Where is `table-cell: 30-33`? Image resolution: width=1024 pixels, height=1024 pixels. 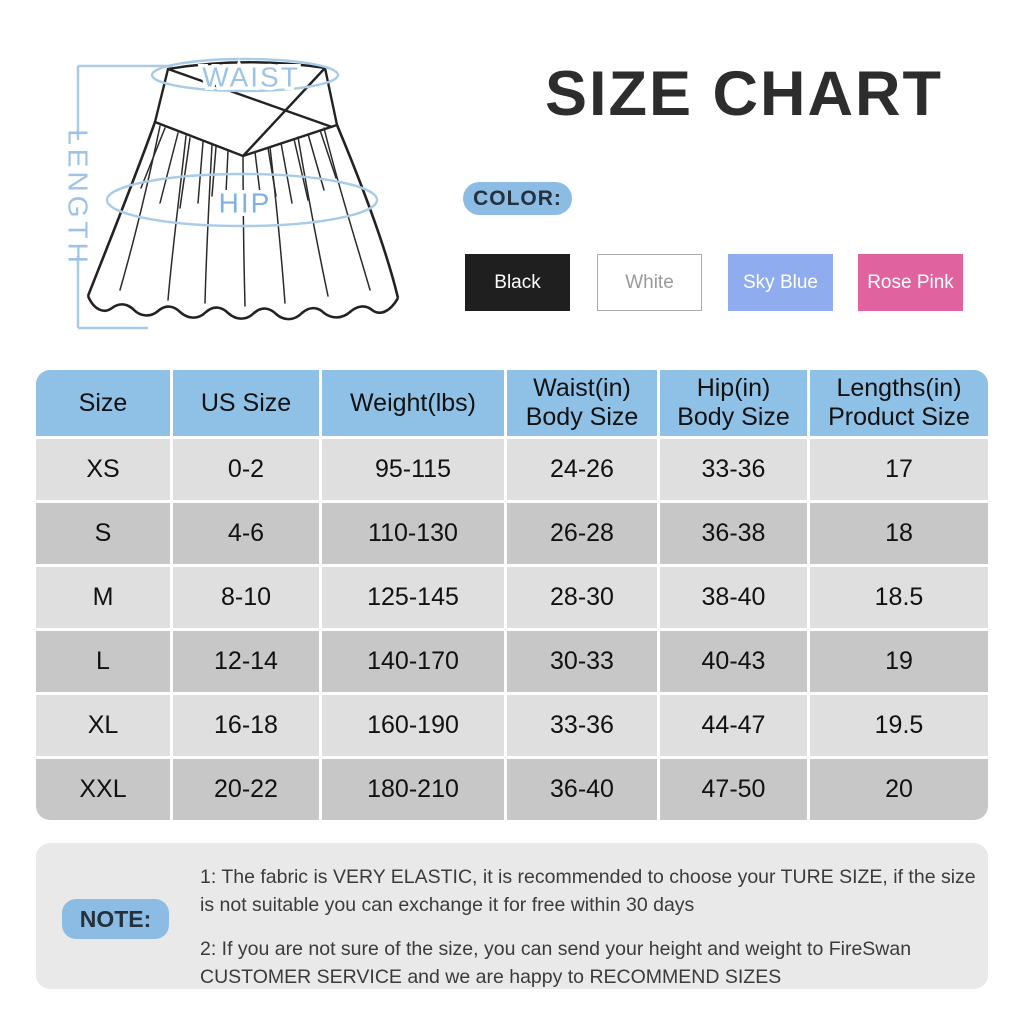
table-cell: 30-33 is located at coordinates (582, 661).